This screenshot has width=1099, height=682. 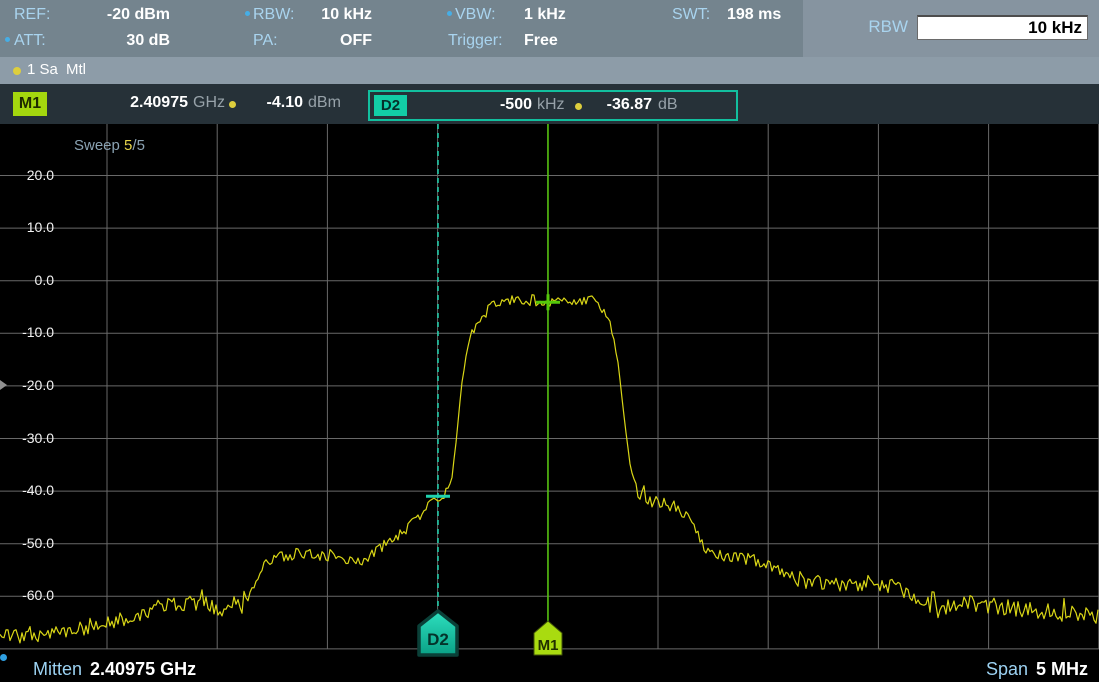 What do you see at coordinates (143, 669) in the screenshot?
I see `center-frequency-value: 2.40975 GHz` at bounding box center [143, 669].